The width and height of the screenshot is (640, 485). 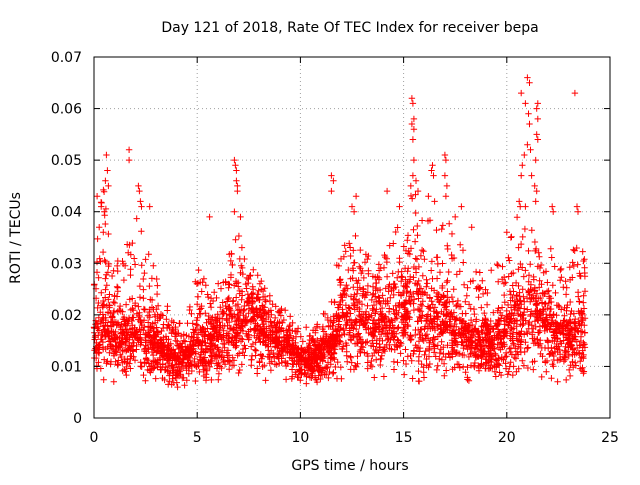 I want to click on x-axis-label: GPS time / hours, so click(x=349, y=466).